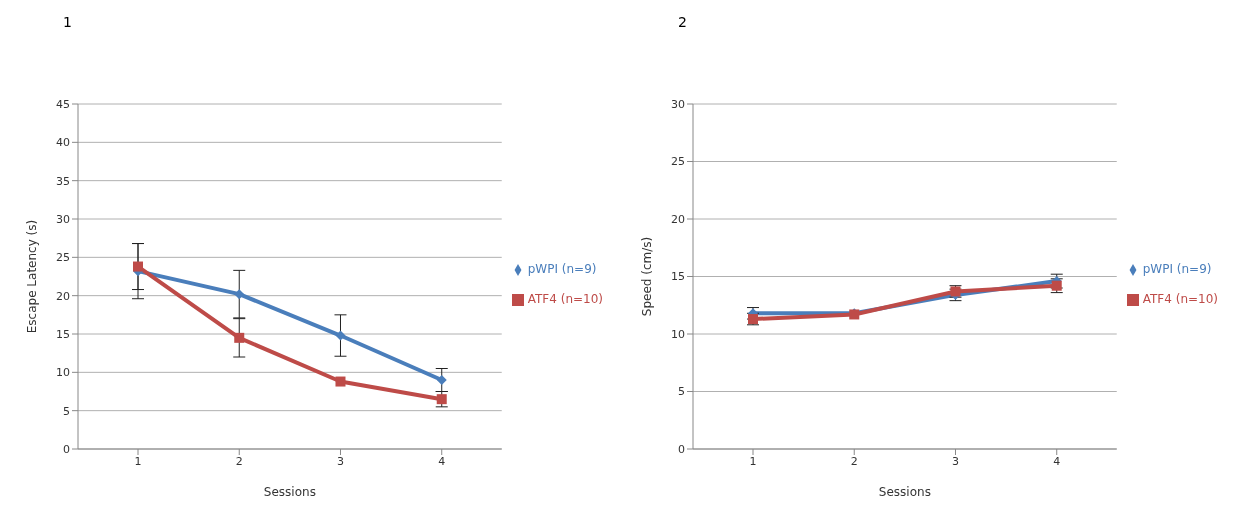 The width and height of the screenshot is (1253, 524). Describe the element at coordinates (67, 22) in the screenshot. I see `chart-title: 1` at that location.